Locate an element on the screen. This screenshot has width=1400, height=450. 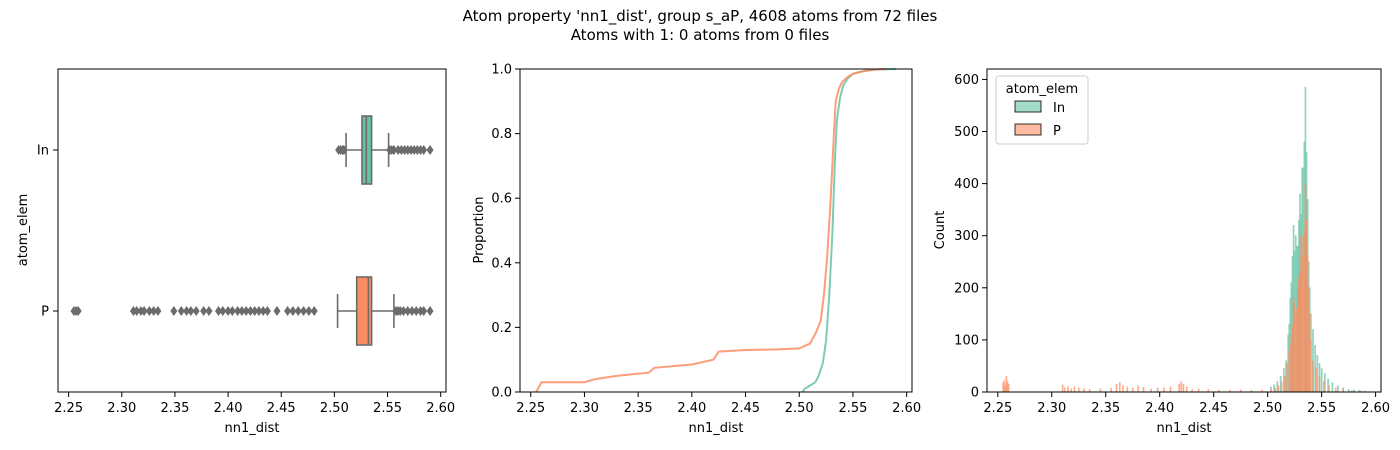
boxplot-y-label: atom_elem is located at coordinates (23, 230).